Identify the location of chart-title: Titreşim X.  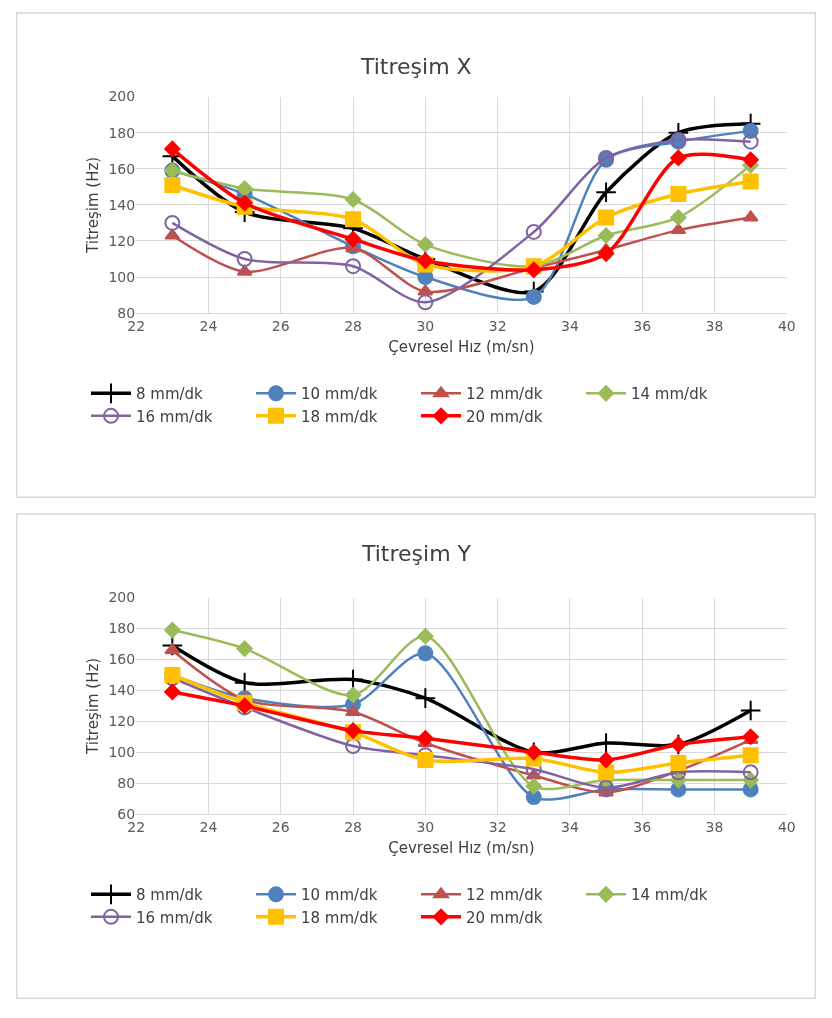
(416, 66).